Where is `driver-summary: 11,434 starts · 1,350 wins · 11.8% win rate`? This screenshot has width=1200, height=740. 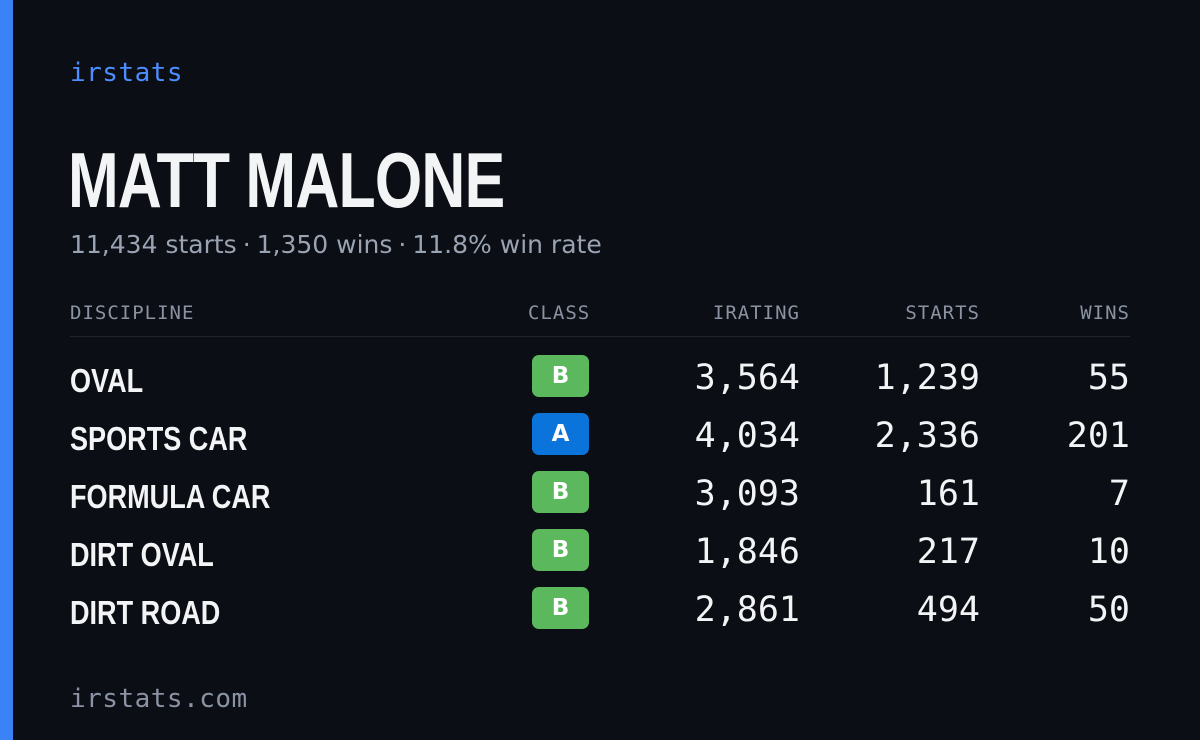 driver-summary: 11,434 starts · 1,350 wins · 11.8% win rate is located at coordinates (336, 245).